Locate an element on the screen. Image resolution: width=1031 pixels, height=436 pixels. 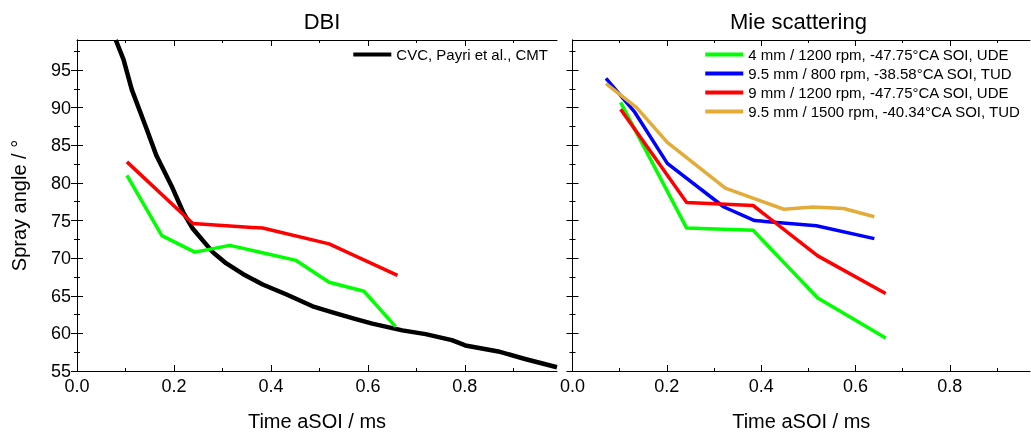
legend-label: 9.5 mm / 1500 rpm, -40.34°CA SOI, TUD is located at coordinates (884, 111).